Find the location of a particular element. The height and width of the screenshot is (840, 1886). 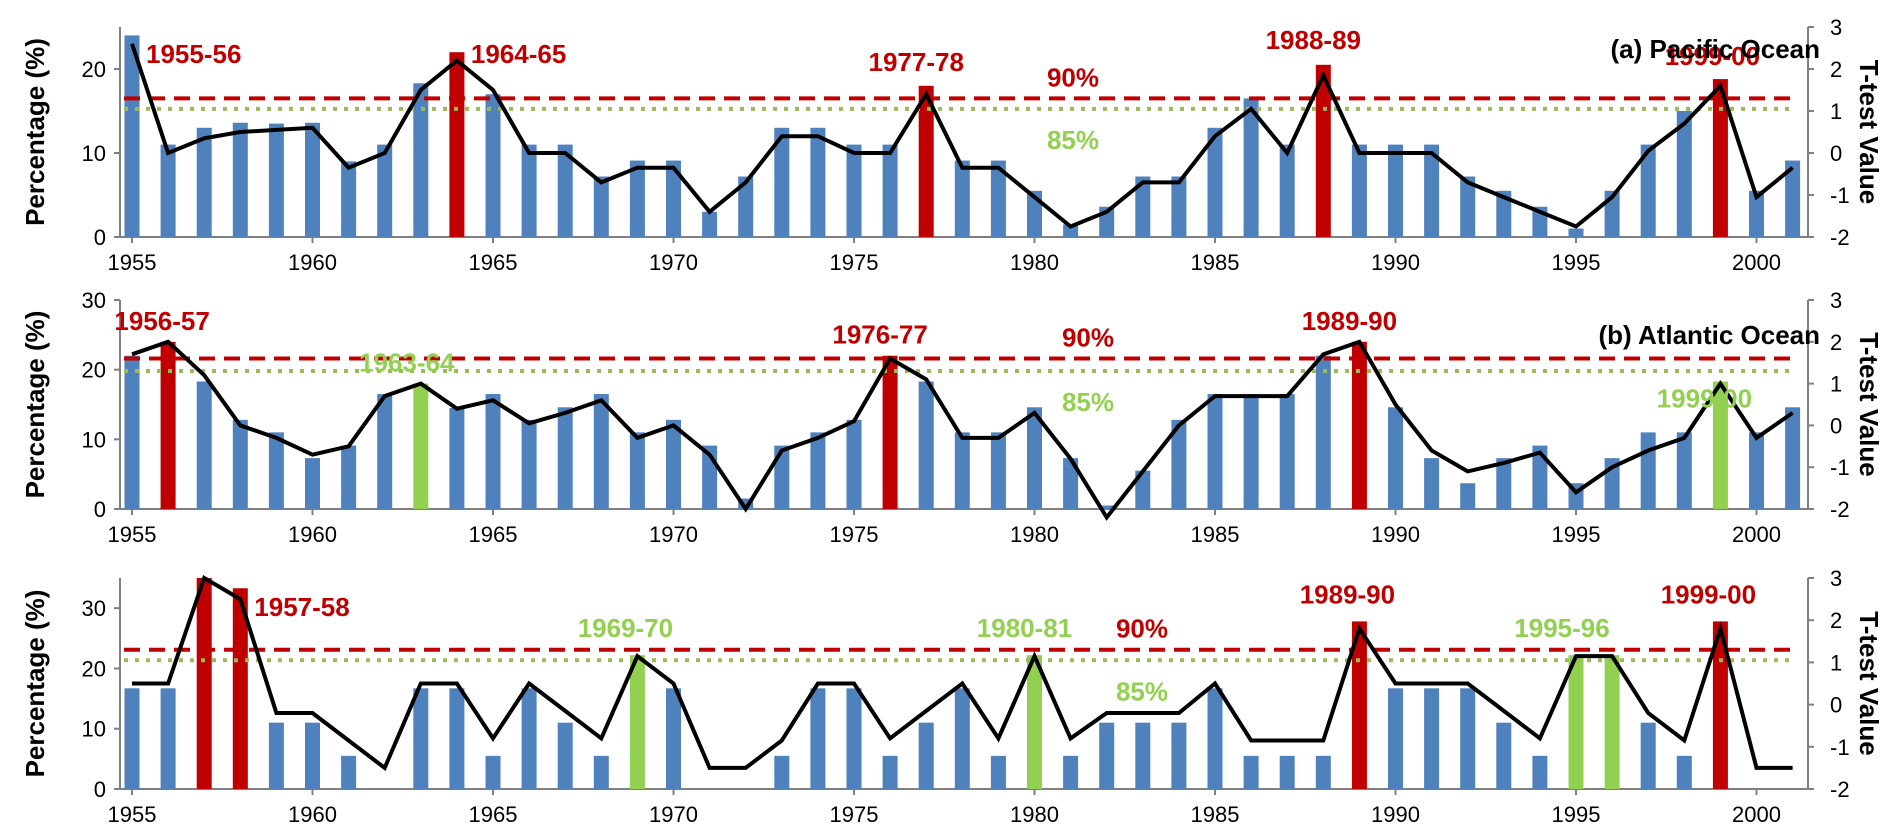

x-tick-label: 2000 is located at coordinates (1756, 262).